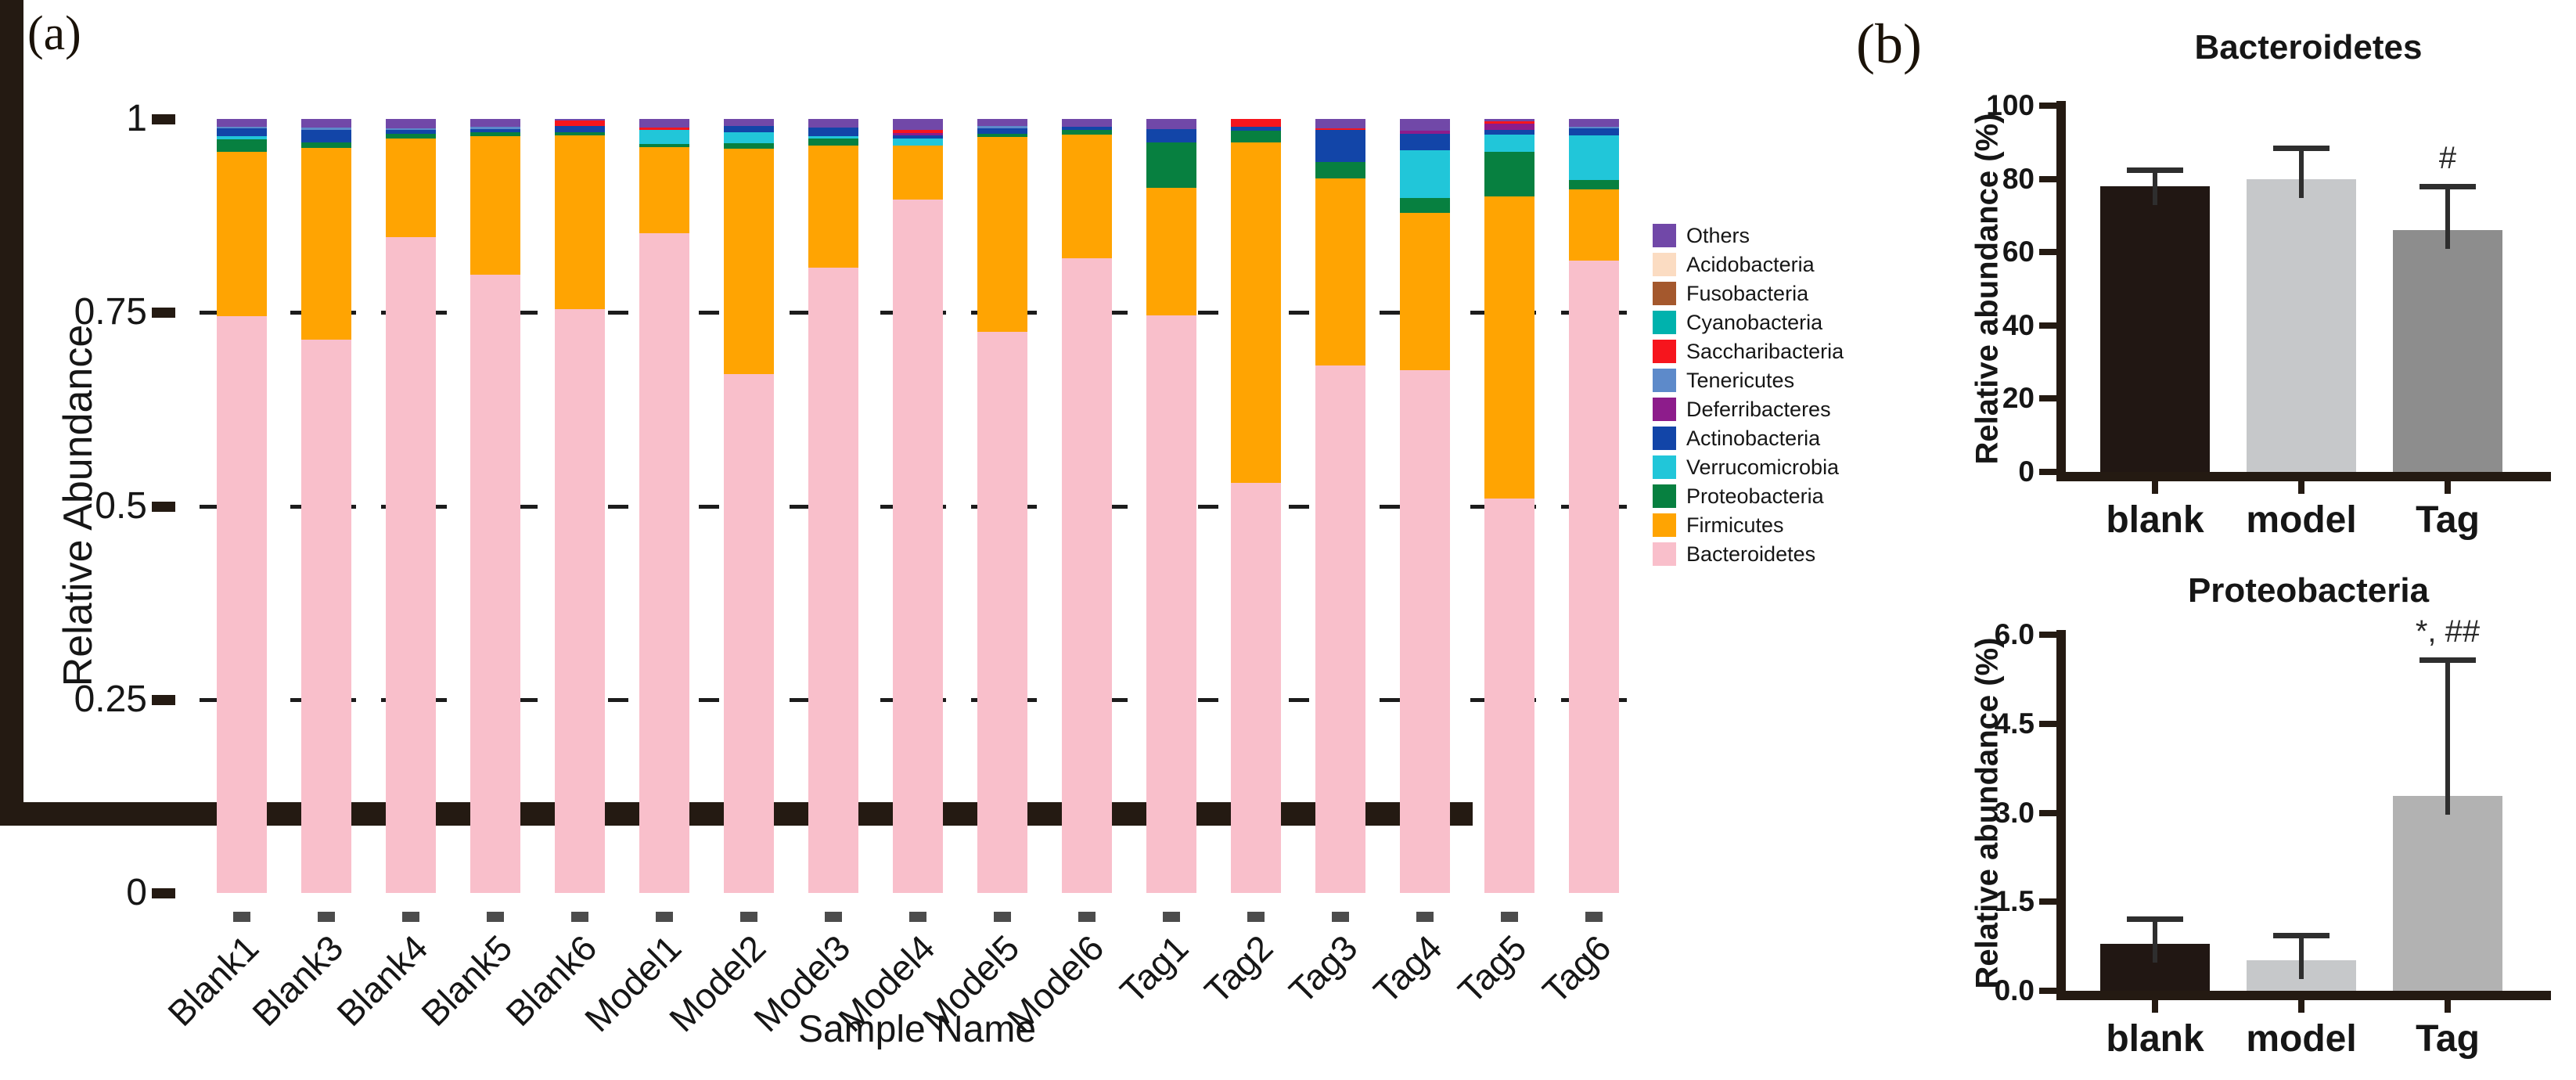 This screenshot has width=2576, height=1080. Describe the element at coordinates (1759, 409) in the screenshot. I see `legend-label: Deferribacteres` at that location.